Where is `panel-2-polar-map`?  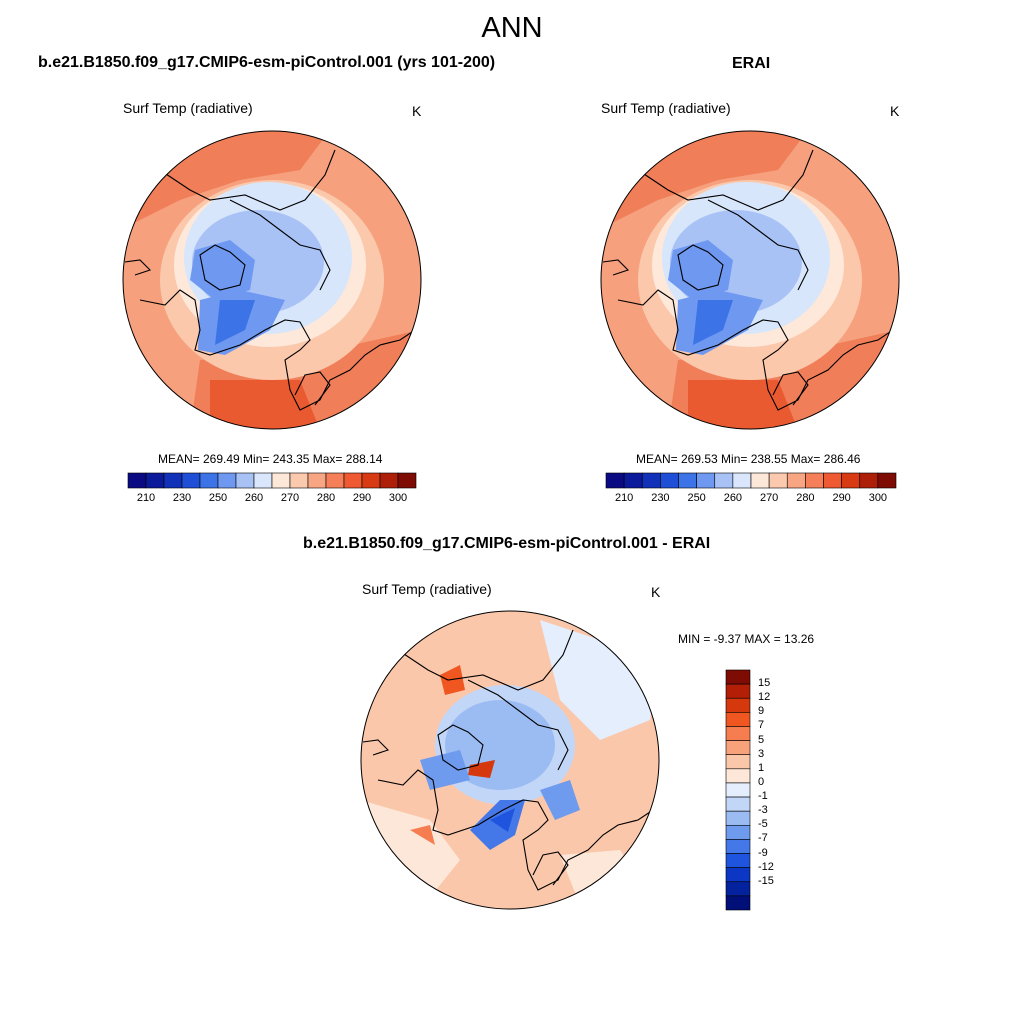 panel-2-polar-map is located at coordinates (750, 280).